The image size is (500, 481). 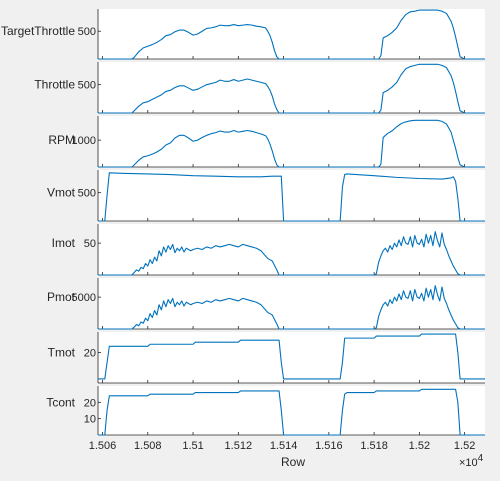 I want to click on x-axis-label: Row, so click(x=293, y=462).